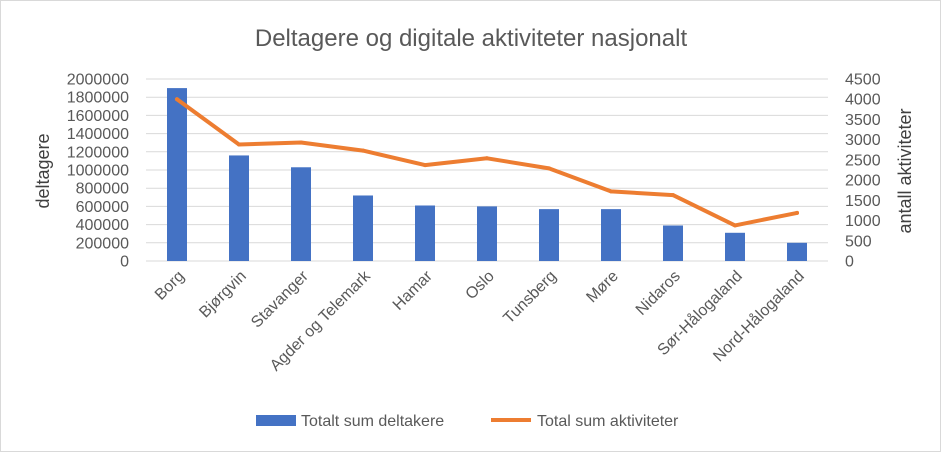 This screenshot has height=453, width=941. I want to click on left-tick-label: 400000, so click(102, 225).